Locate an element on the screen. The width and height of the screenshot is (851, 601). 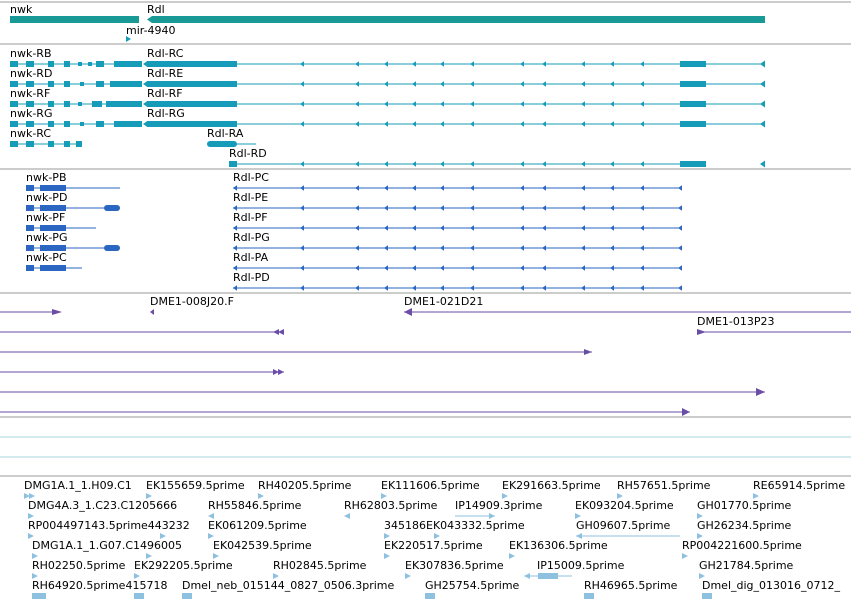
est-label: RH57651.5prime is located at coordinates (664, 485).